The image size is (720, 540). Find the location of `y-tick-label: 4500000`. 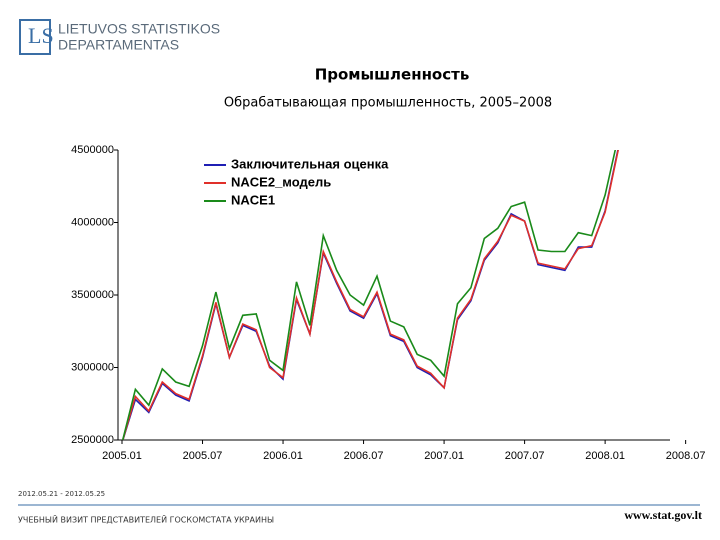

y-tick-label: 4500000 is located at coordinates (92, 150).